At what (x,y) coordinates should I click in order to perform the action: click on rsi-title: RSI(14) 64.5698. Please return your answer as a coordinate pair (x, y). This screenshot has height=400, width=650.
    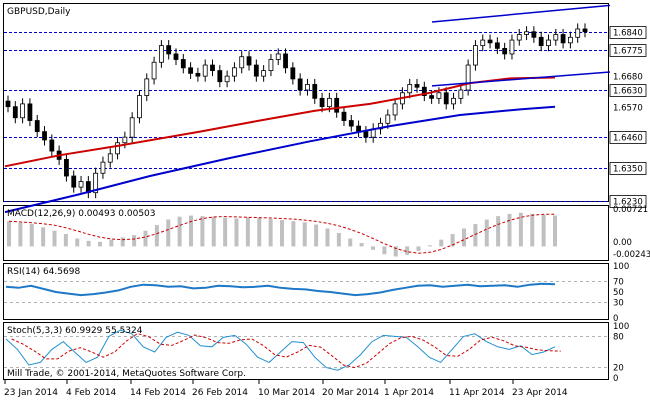
    Looking at the image, I should click on (43, 272).